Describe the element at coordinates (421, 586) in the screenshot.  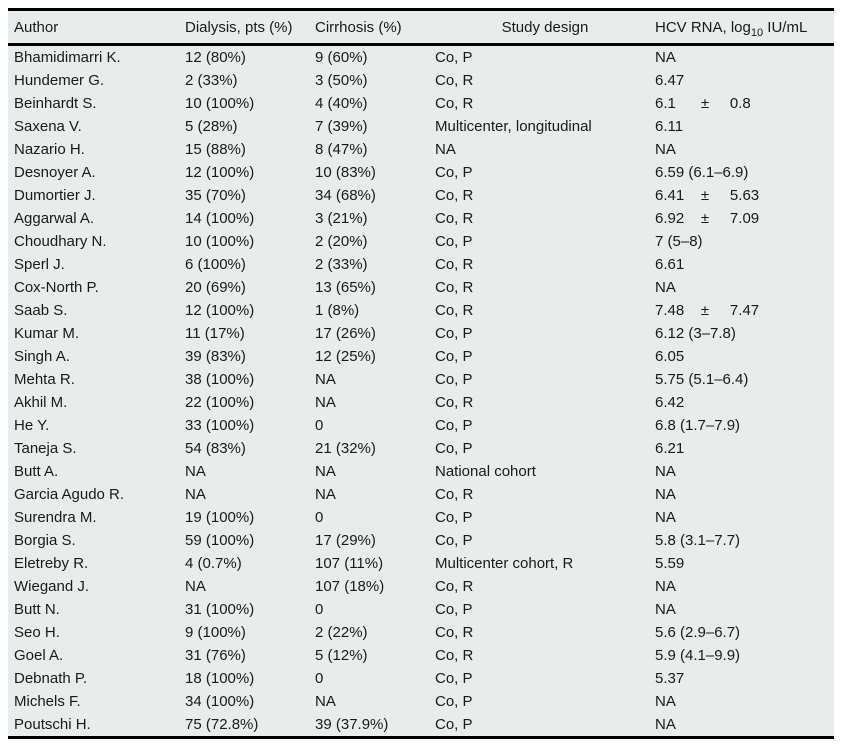
I see `table-row: Wiegand J. NA 107 (18%) Co, R NA` at that location.